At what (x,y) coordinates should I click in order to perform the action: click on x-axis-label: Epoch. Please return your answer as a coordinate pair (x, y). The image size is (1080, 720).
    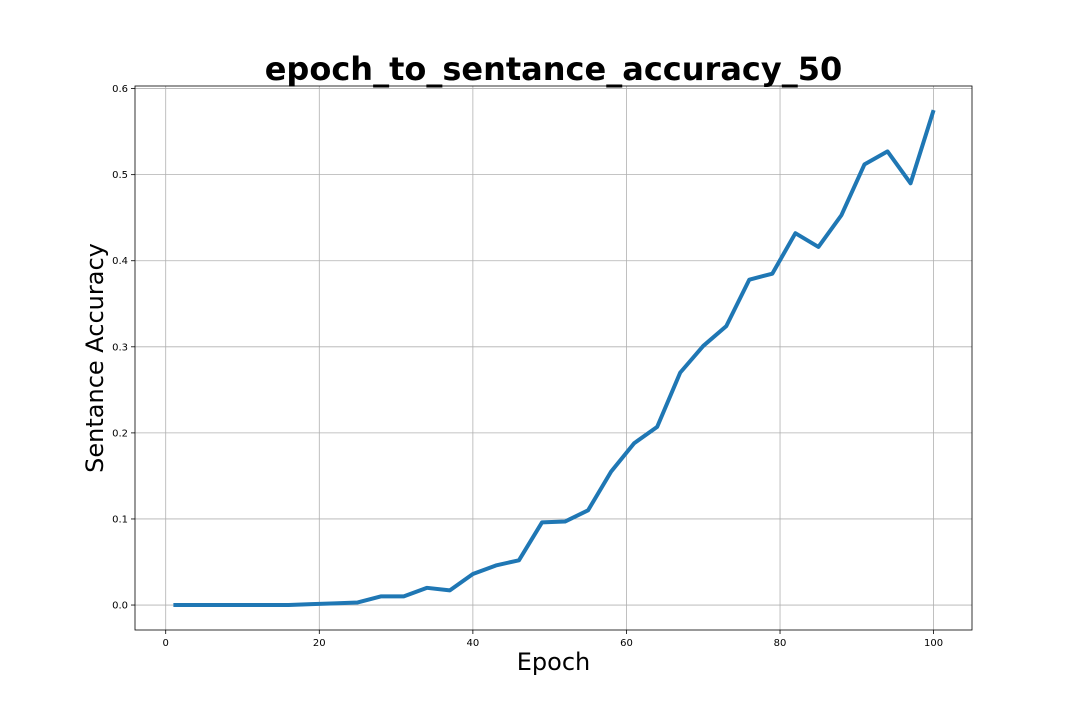
    Looking at the image, I should click on (554, 662).